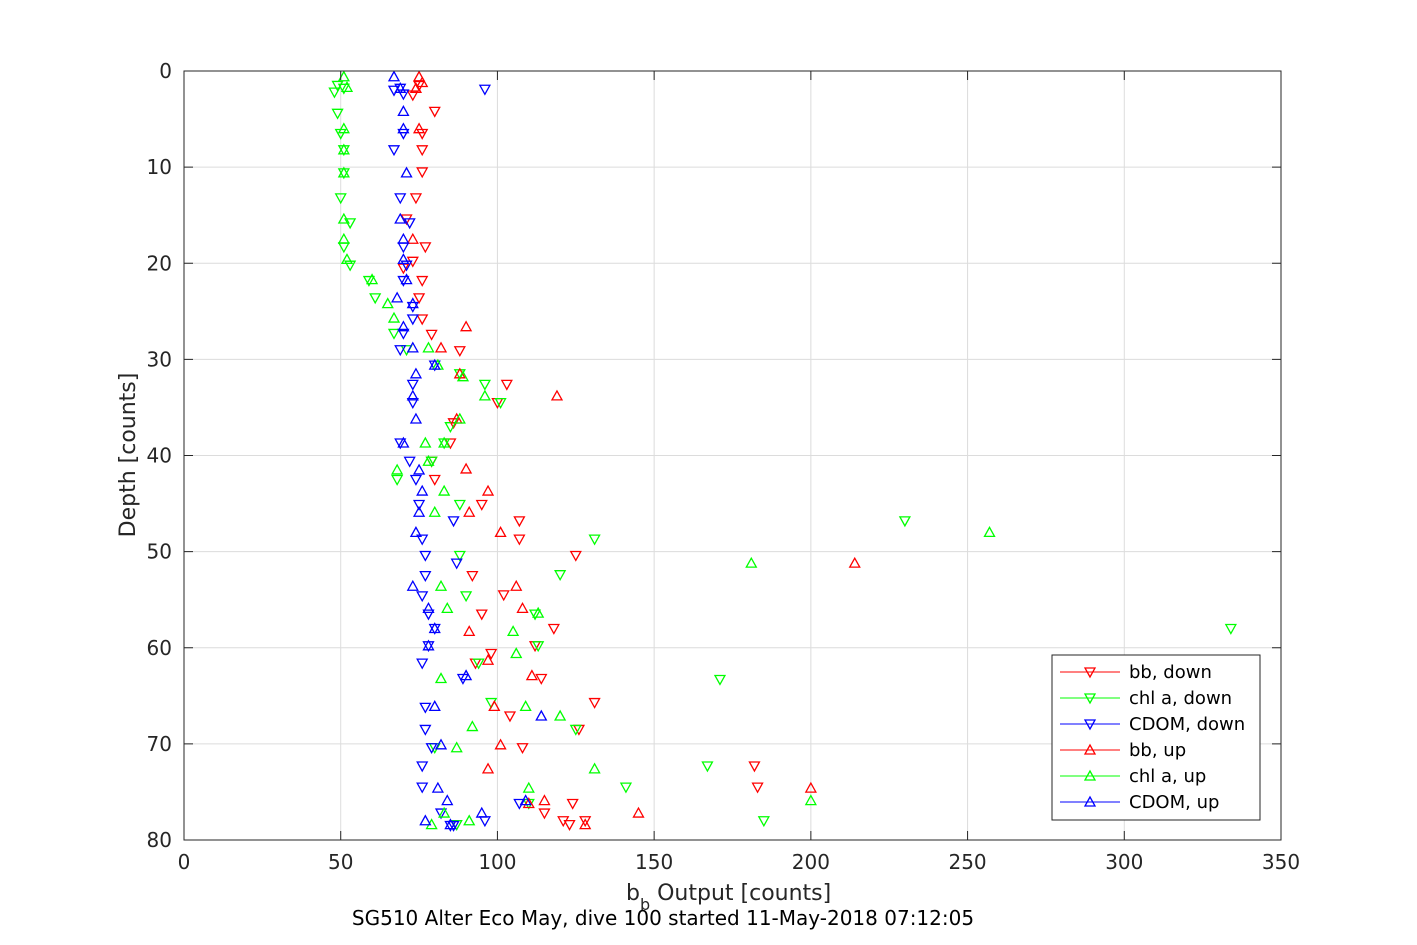 The height and width of the screenshot is (945, 1417). I want to click on x-tick-label-3: 150, so click(654, 862).